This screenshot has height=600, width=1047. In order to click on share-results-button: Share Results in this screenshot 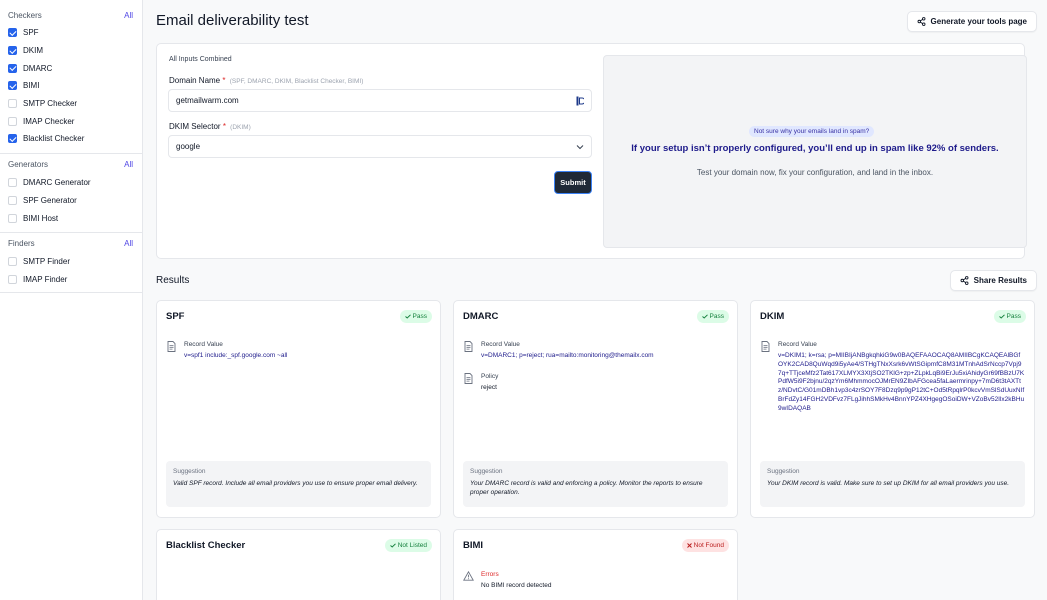, I will do `click(993, 280)`.